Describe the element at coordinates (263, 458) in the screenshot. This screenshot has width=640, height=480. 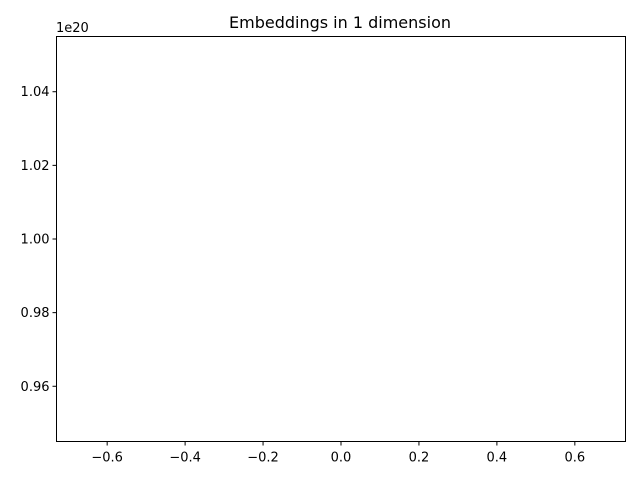
I see `x-tick-label: −0.2` at that location.